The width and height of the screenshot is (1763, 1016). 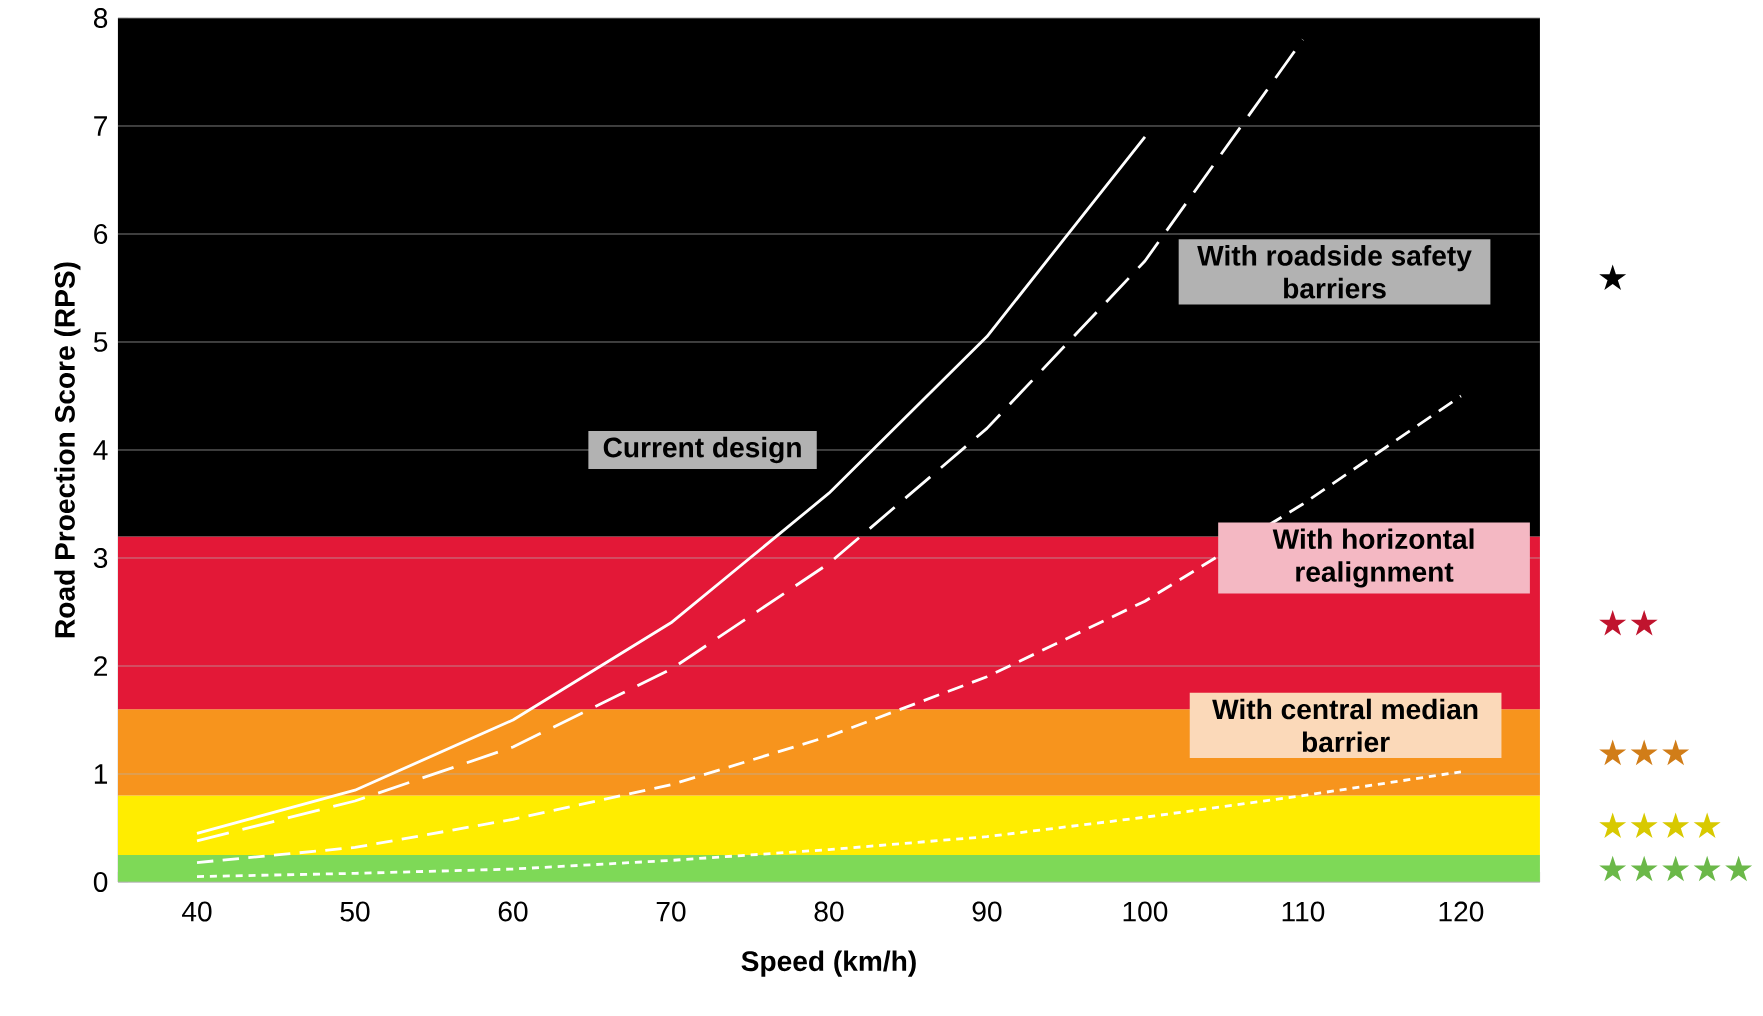 I want to click on band-label: ★★★★★, so click(x=1676, y=868).